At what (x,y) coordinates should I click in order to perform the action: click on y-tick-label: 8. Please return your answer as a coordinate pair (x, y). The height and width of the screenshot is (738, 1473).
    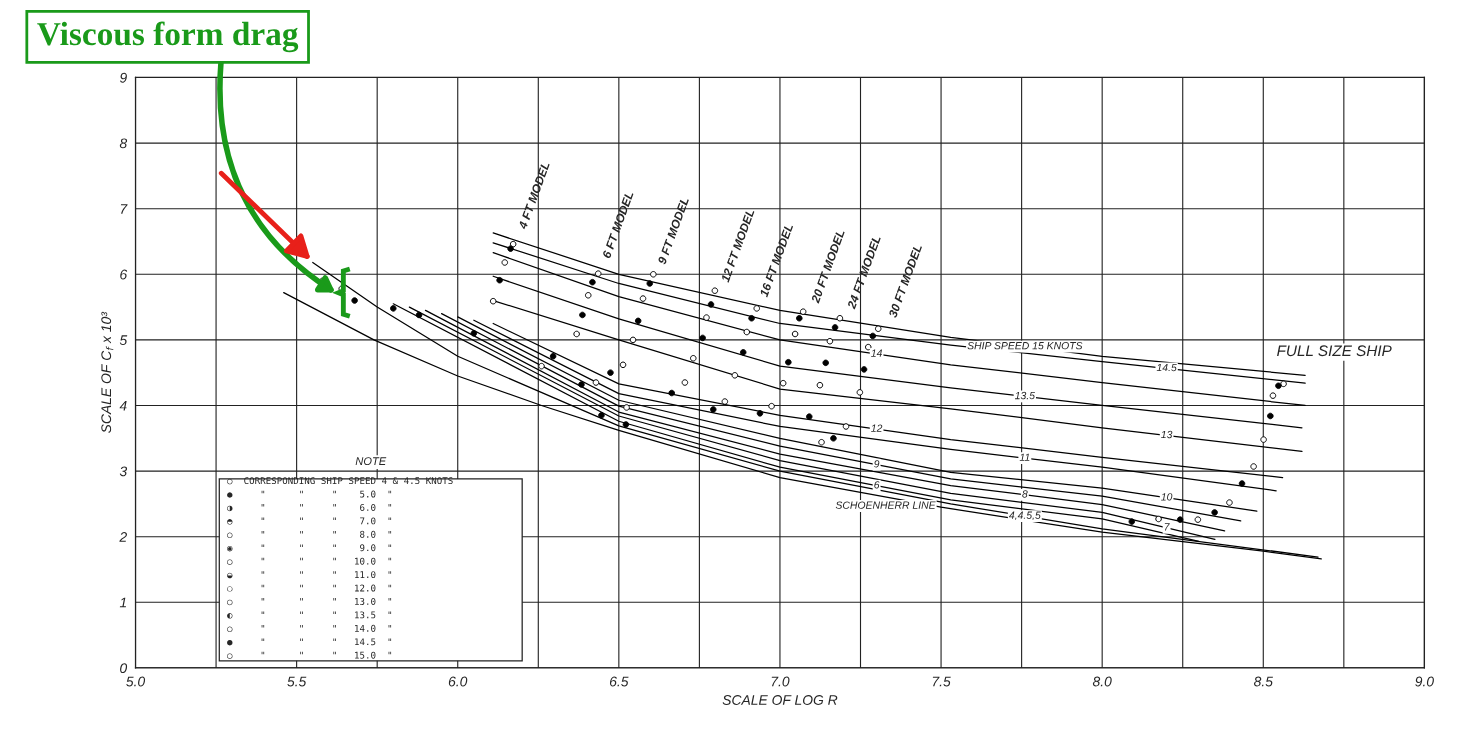
    Looking at the image, I should click on (123, 143).